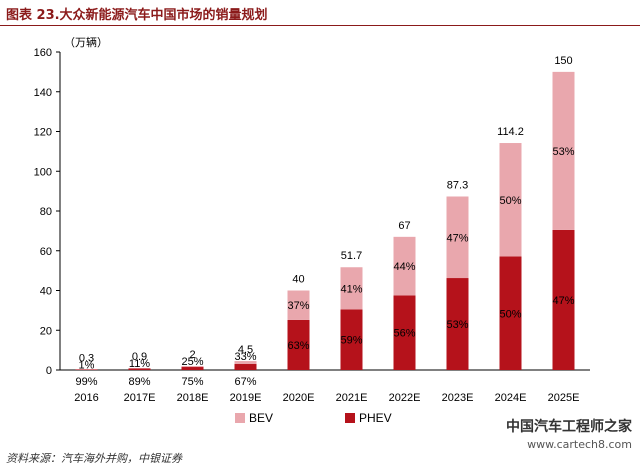 The height and width of the screenshot is (469, 640). Describe the element at coordinates (46, 252) in the screenshot. I see `y-tick-label: 60` at that location.